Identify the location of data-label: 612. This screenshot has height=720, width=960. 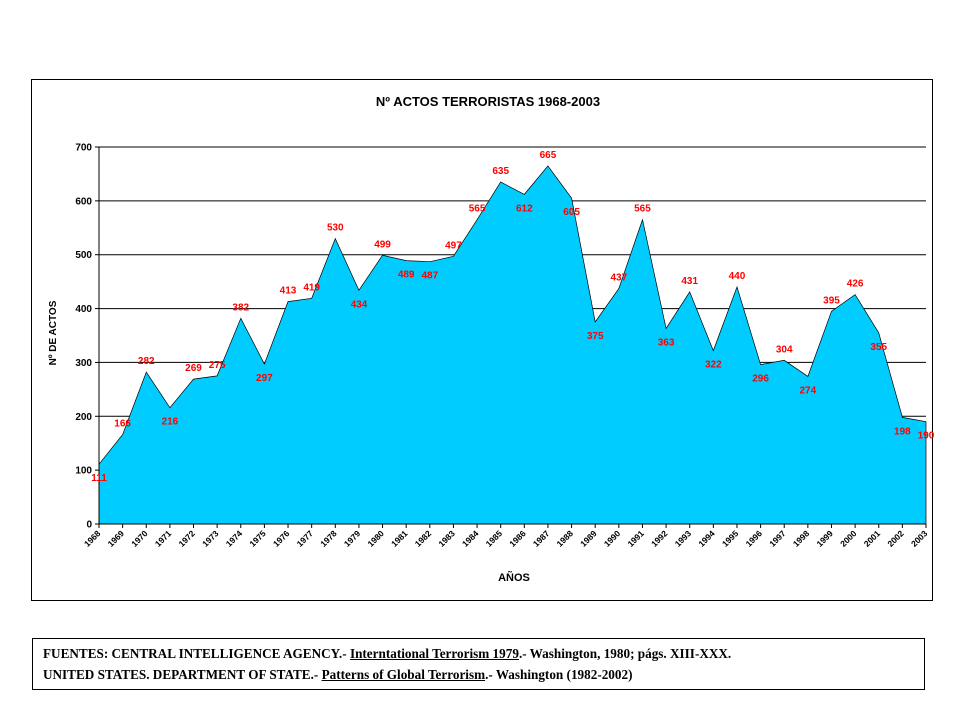
(524, 208).